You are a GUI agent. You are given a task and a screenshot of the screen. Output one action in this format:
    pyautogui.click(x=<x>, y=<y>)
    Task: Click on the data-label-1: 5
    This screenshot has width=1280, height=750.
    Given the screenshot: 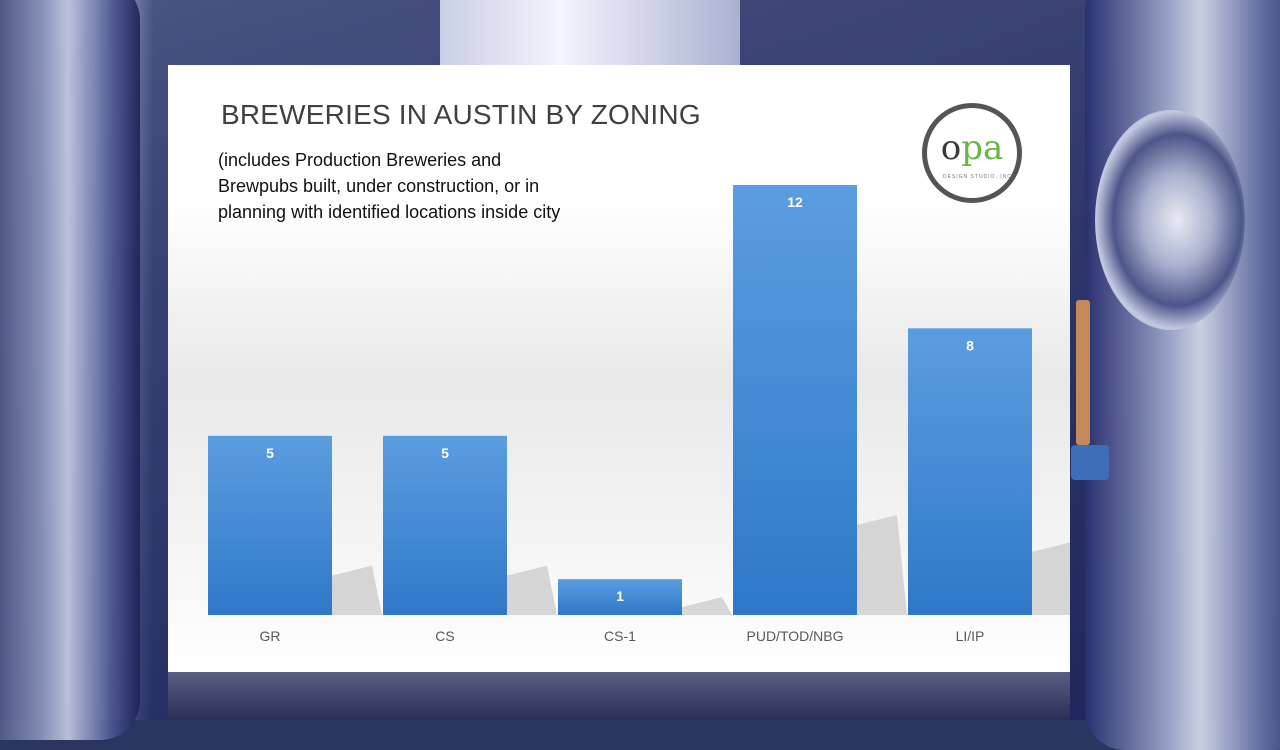 What is the action you would take?
    pyautogui.click(x=445, y=453)
    